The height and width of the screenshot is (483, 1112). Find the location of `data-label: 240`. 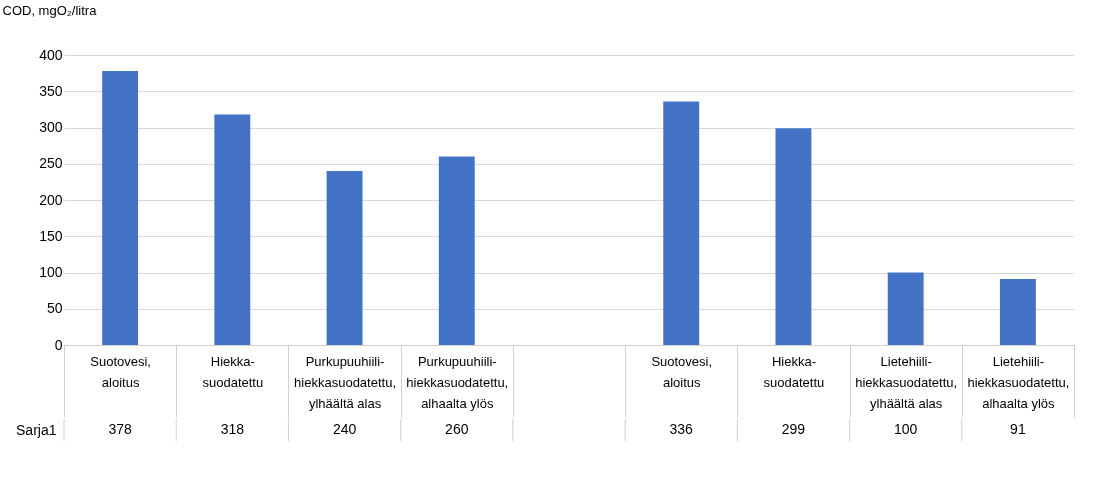

data-label: 240 is located at coordinates (344, 429).